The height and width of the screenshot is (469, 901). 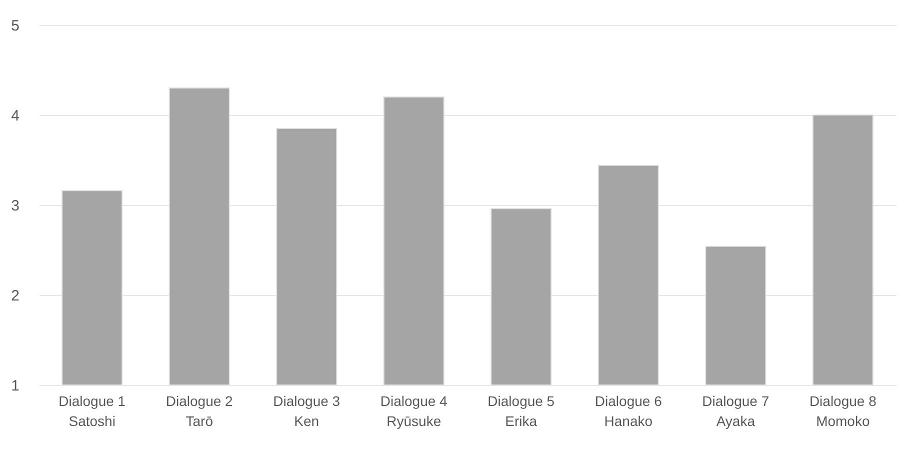 I want to click on category-label: Dialogue 3 Ken, so click(x=306, y=411).